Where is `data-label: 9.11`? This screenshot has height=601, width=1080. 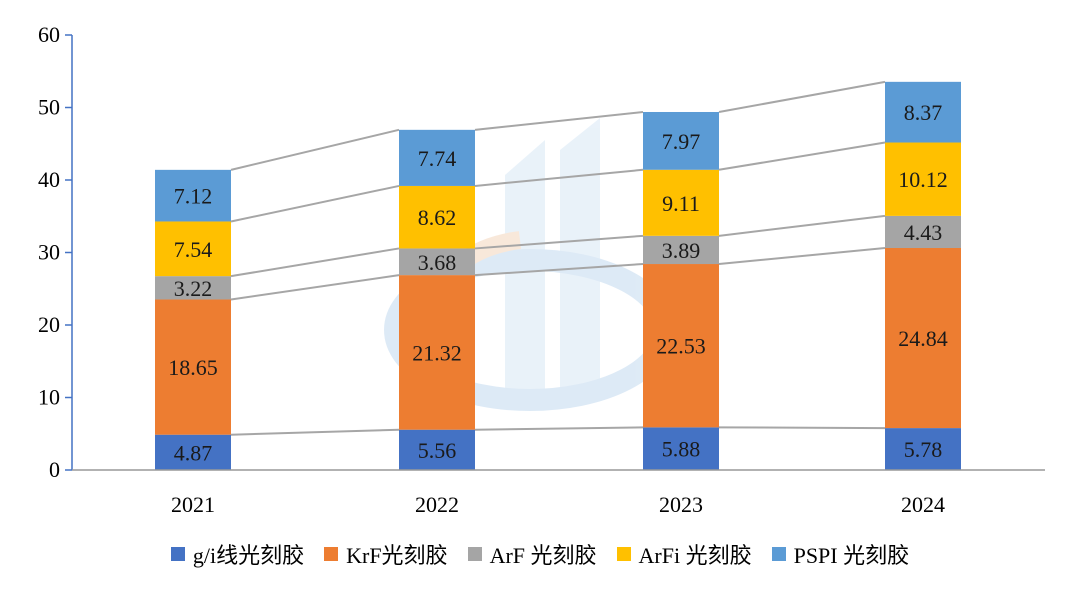
data-label: 9.11 is located at coordinates (681, 203).